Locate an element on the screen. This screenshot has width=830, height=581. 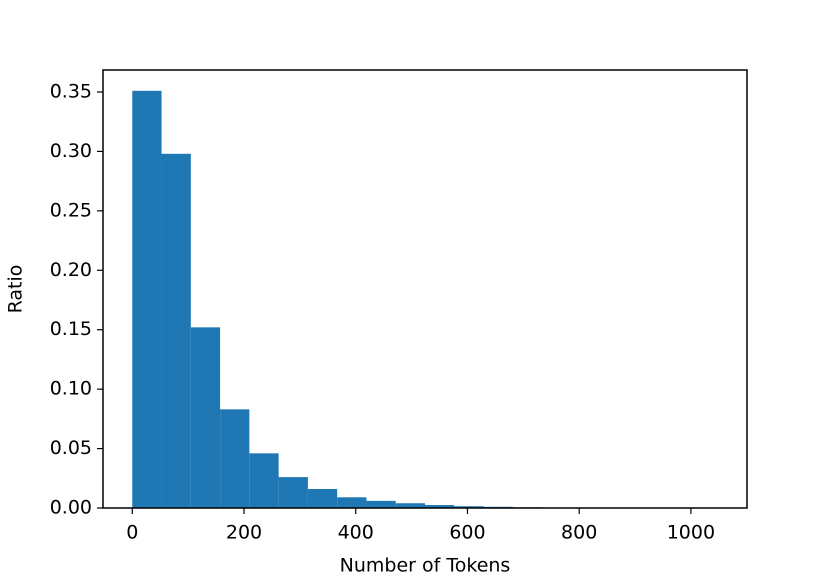
x-tick-label: 400 is located at coordinates (356, 533).